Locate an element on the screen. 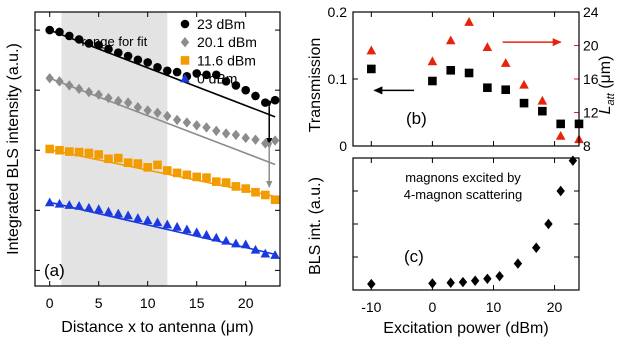 The image size is (626, 339). x-axis-label: Excitation power (dBm) is located at coordinates (465, 328).